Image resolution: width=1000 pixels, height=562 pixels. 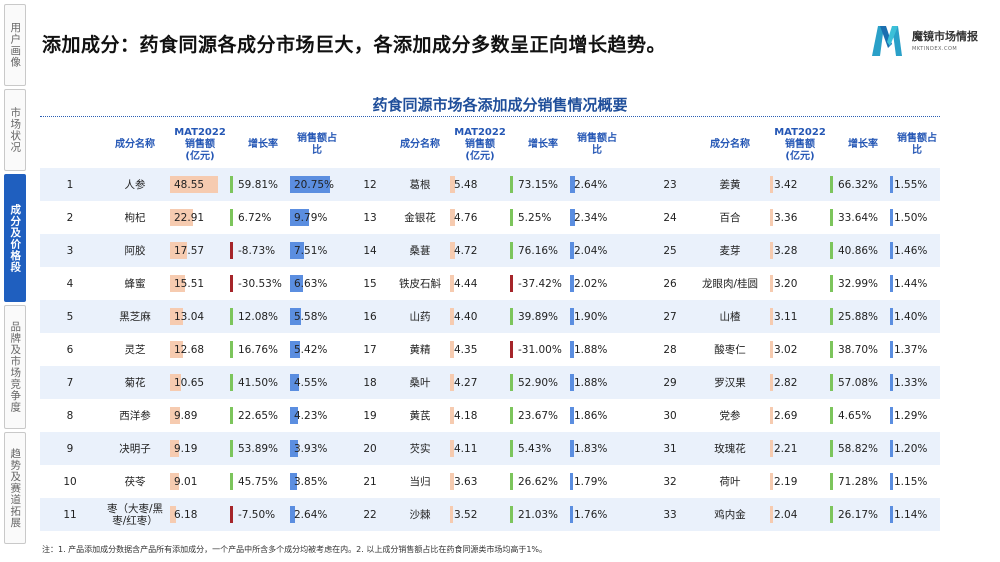 What do you see at coordinates (70, 382) in the screenshot?
I see `rank-cell: 7` at bounding box center [70, 382].